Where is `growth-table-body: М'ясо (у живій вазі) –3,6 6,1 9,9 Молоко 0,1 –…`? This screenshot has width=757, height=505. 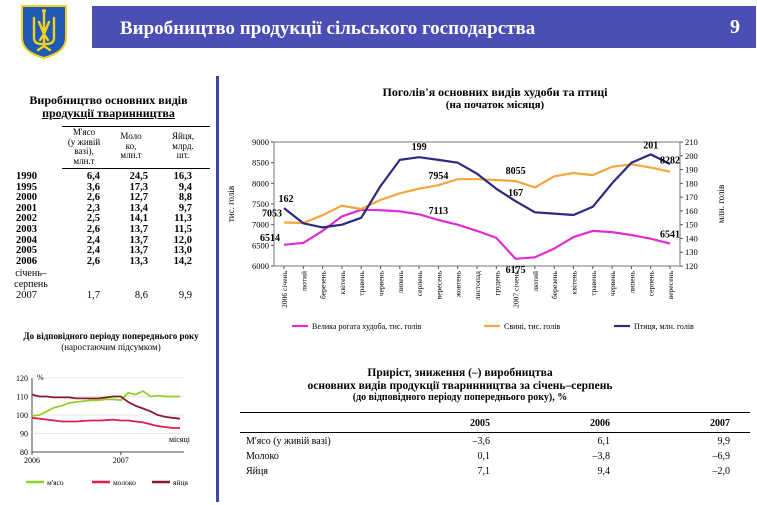
growth-table-body: М'ясо (у живій вазі) –3,6 6,1 9,9 Молоко 0,1 –… is located at coordinates (495, 461).